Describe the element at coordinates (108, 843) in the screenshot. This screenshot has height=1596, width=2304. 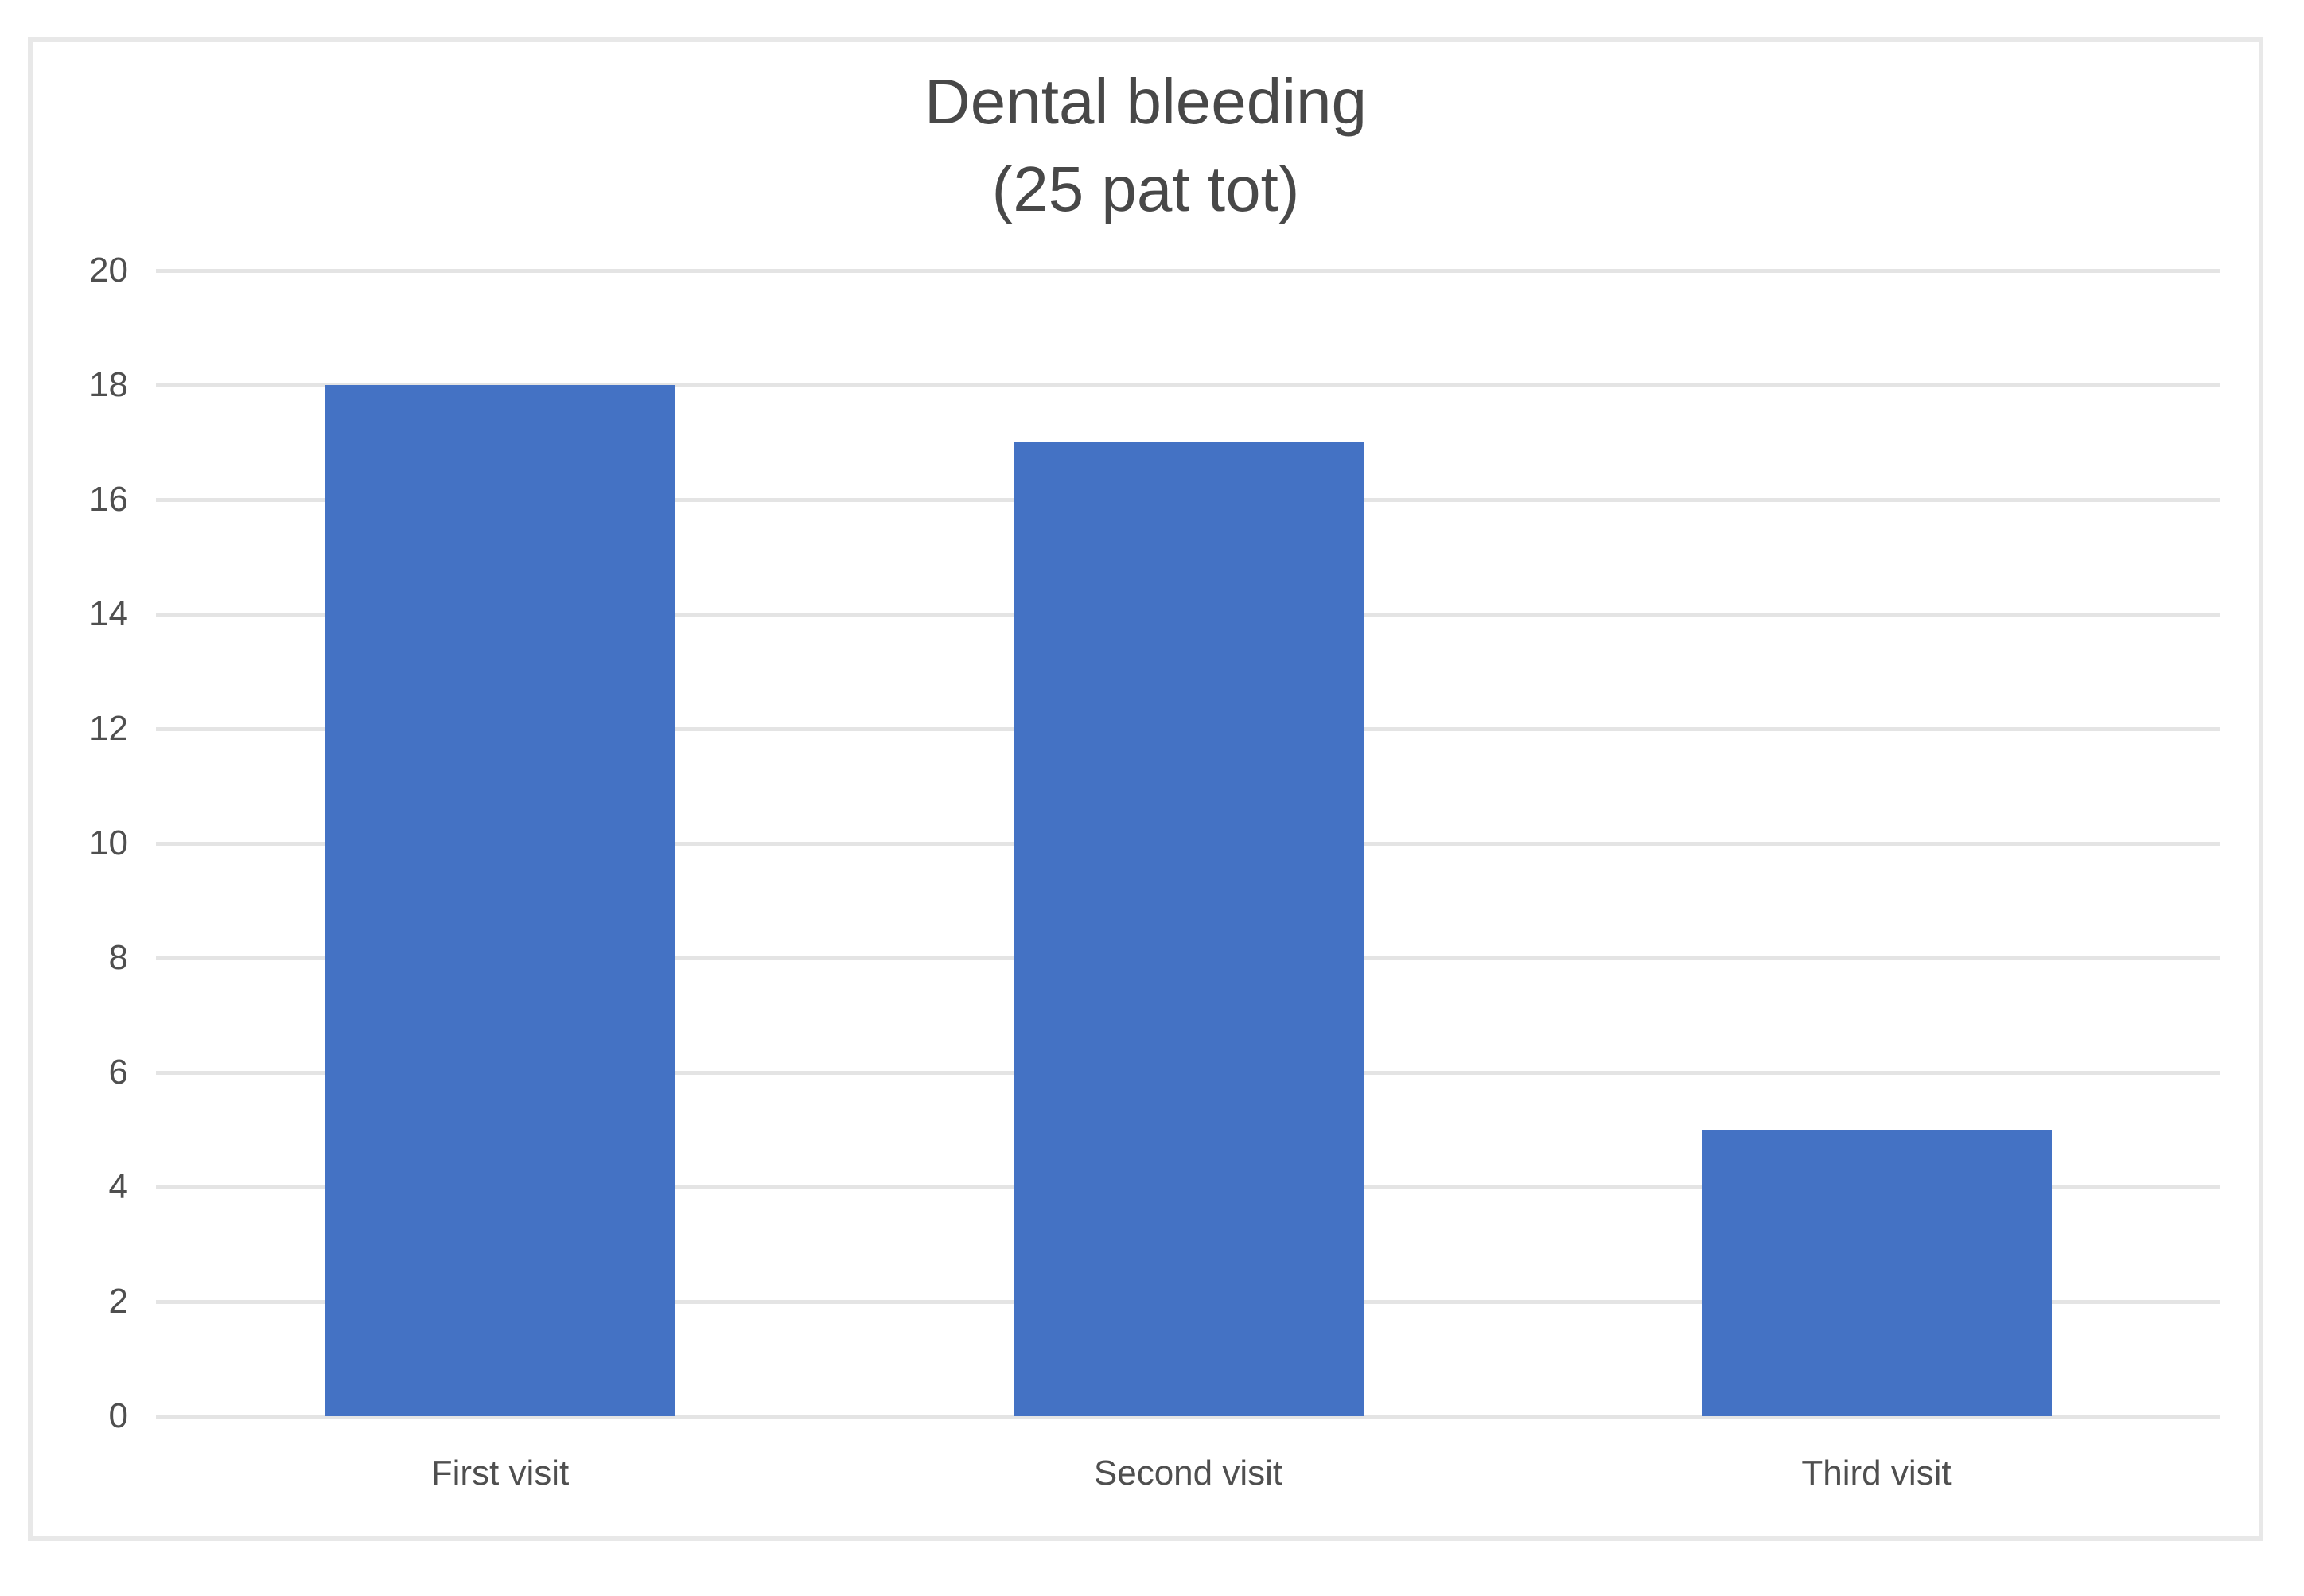
I see `y-tick-label-10: 10` at that location.